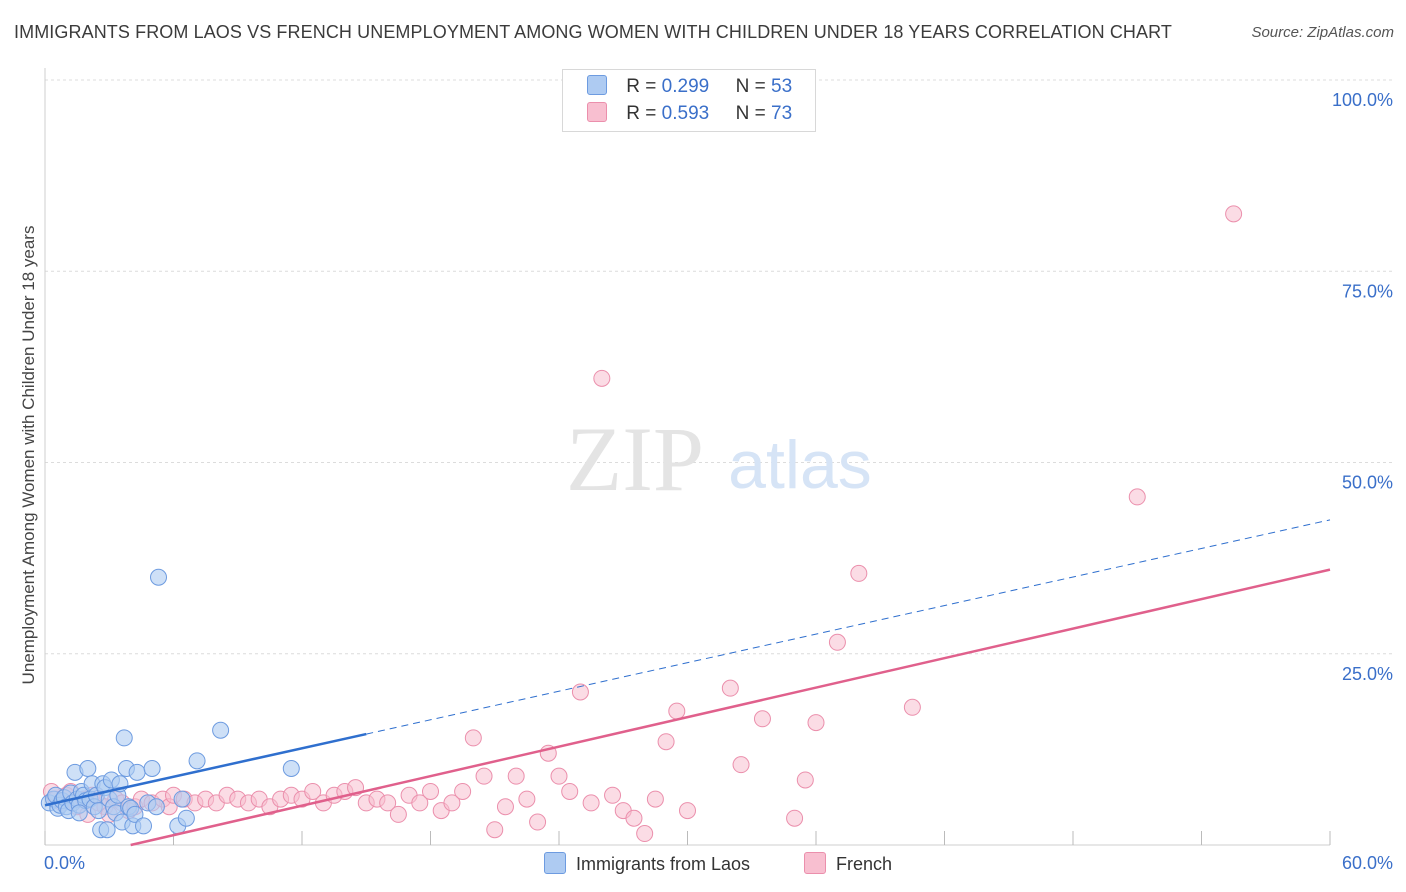  What do you see at coordinates (641, 113) in the screenshot?
I see `french-r-label: R =` at bounding box center [641, 113].